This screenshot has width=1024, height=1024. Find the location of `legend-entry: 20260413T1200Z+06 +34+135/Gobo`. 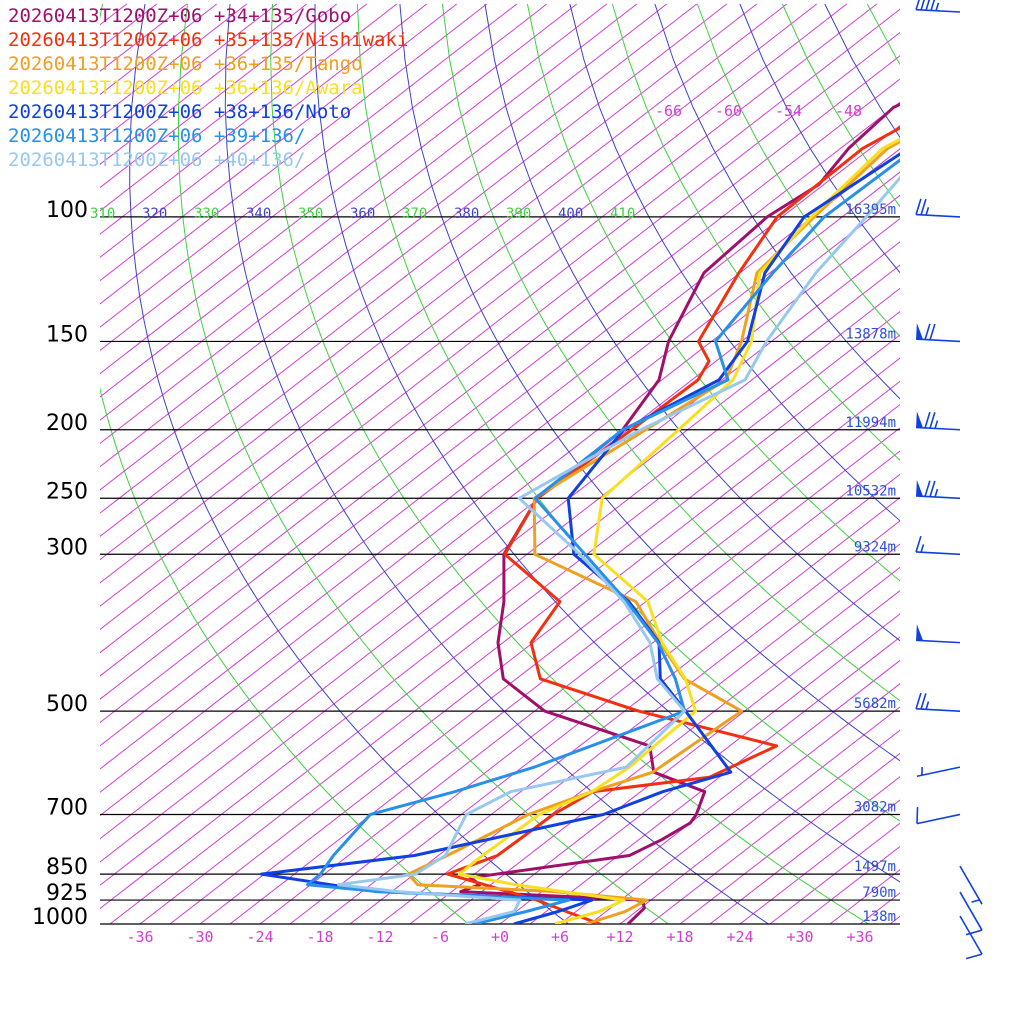

legend-entry: 20260413T1200Z+06 +34+135/Gobo is located at coordinates (179, 16).